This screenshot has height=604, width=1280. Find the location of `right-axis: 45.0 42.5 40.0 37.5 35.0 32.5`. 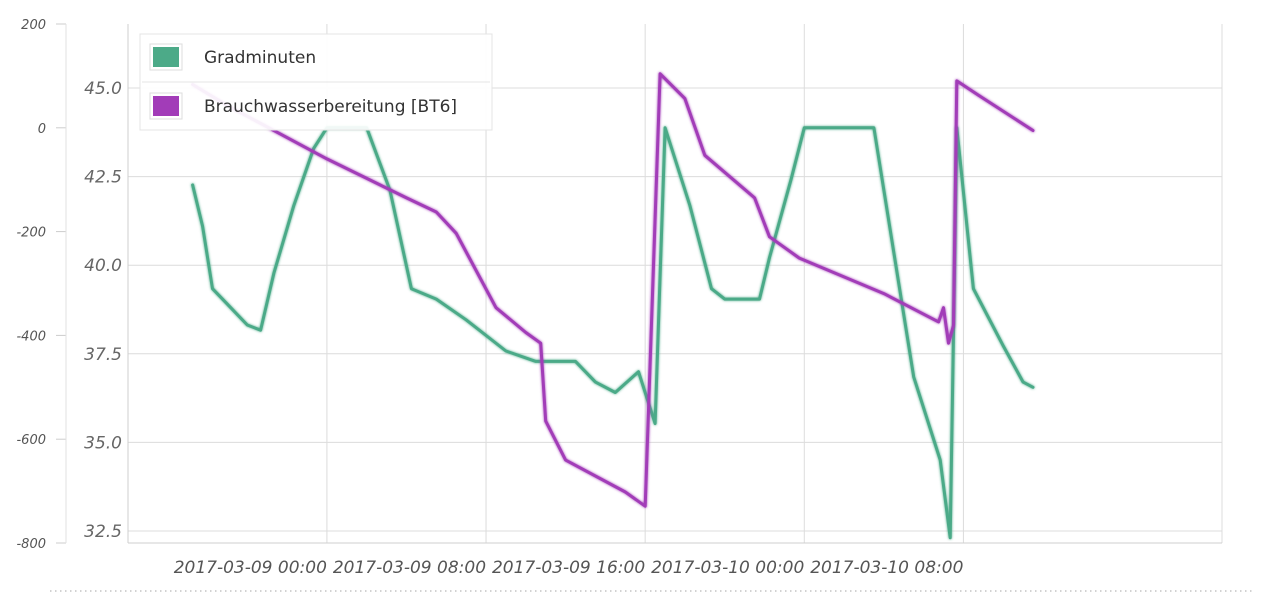

right-axis: 45.0 42.5 40.0 37.5 35.0 32.5 is located at coordinates (103, 310).